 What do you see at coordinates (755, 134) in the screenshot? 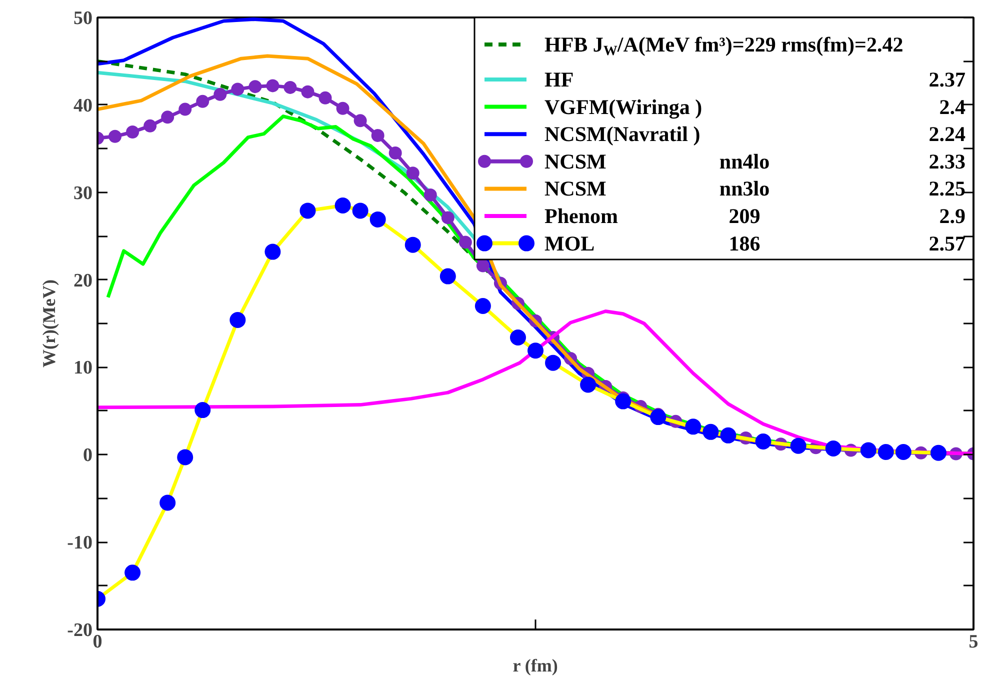
I see `text: NCSM(Navratil ) 2.24` at bounding box center [755, 134].